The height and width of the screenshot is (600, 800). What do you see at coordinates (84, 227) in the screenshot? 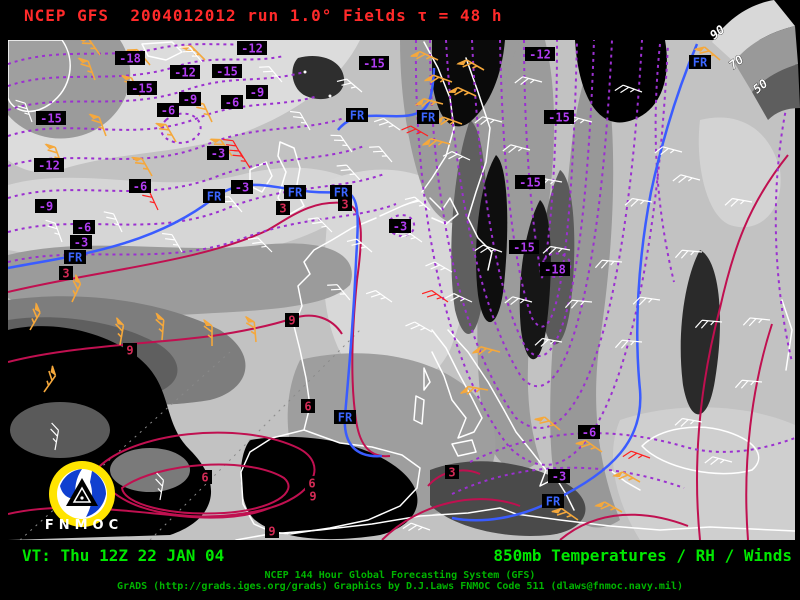
I see `temp-label: -6` at bounding box center [84, 227].